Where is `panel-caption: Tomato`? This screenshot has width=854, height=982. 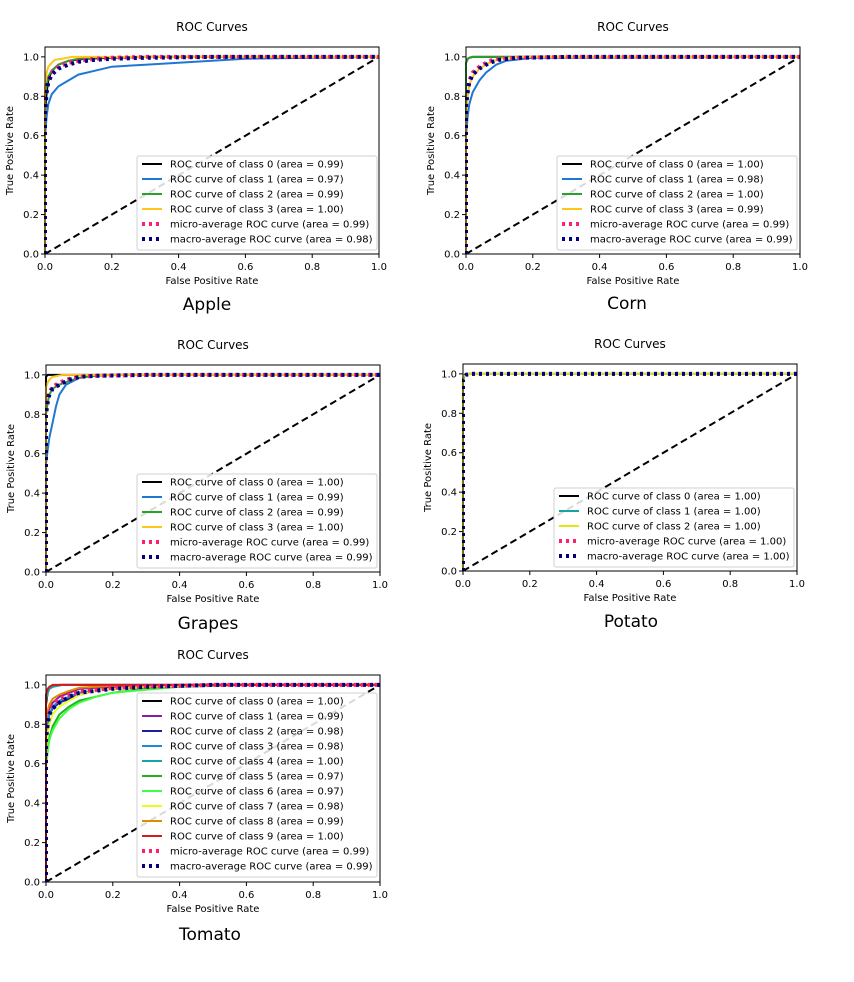 panel-caption: Tomato is located at coordinates (209, 935).